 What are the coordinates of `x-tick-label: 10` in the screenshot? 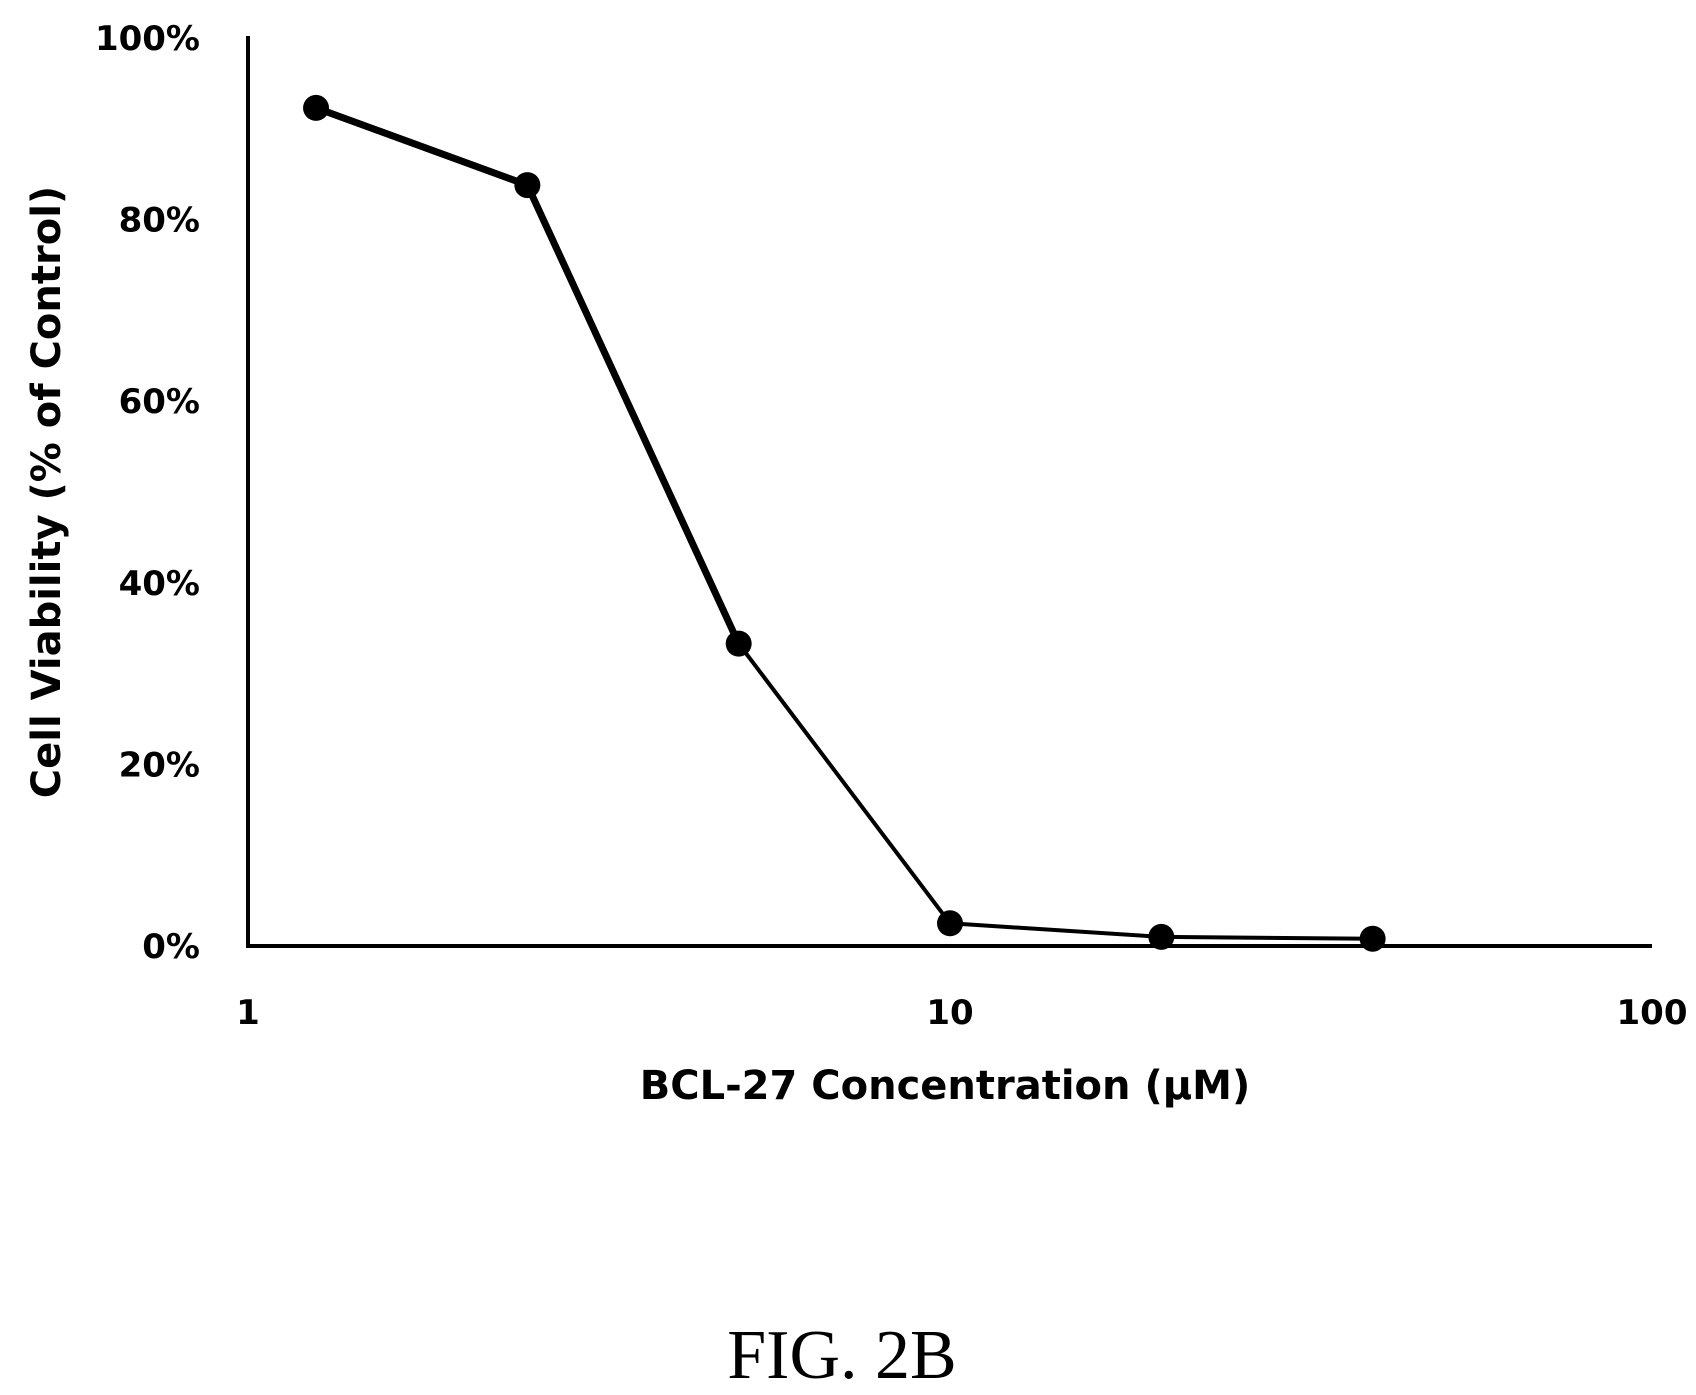 It's located at (949, 1013).